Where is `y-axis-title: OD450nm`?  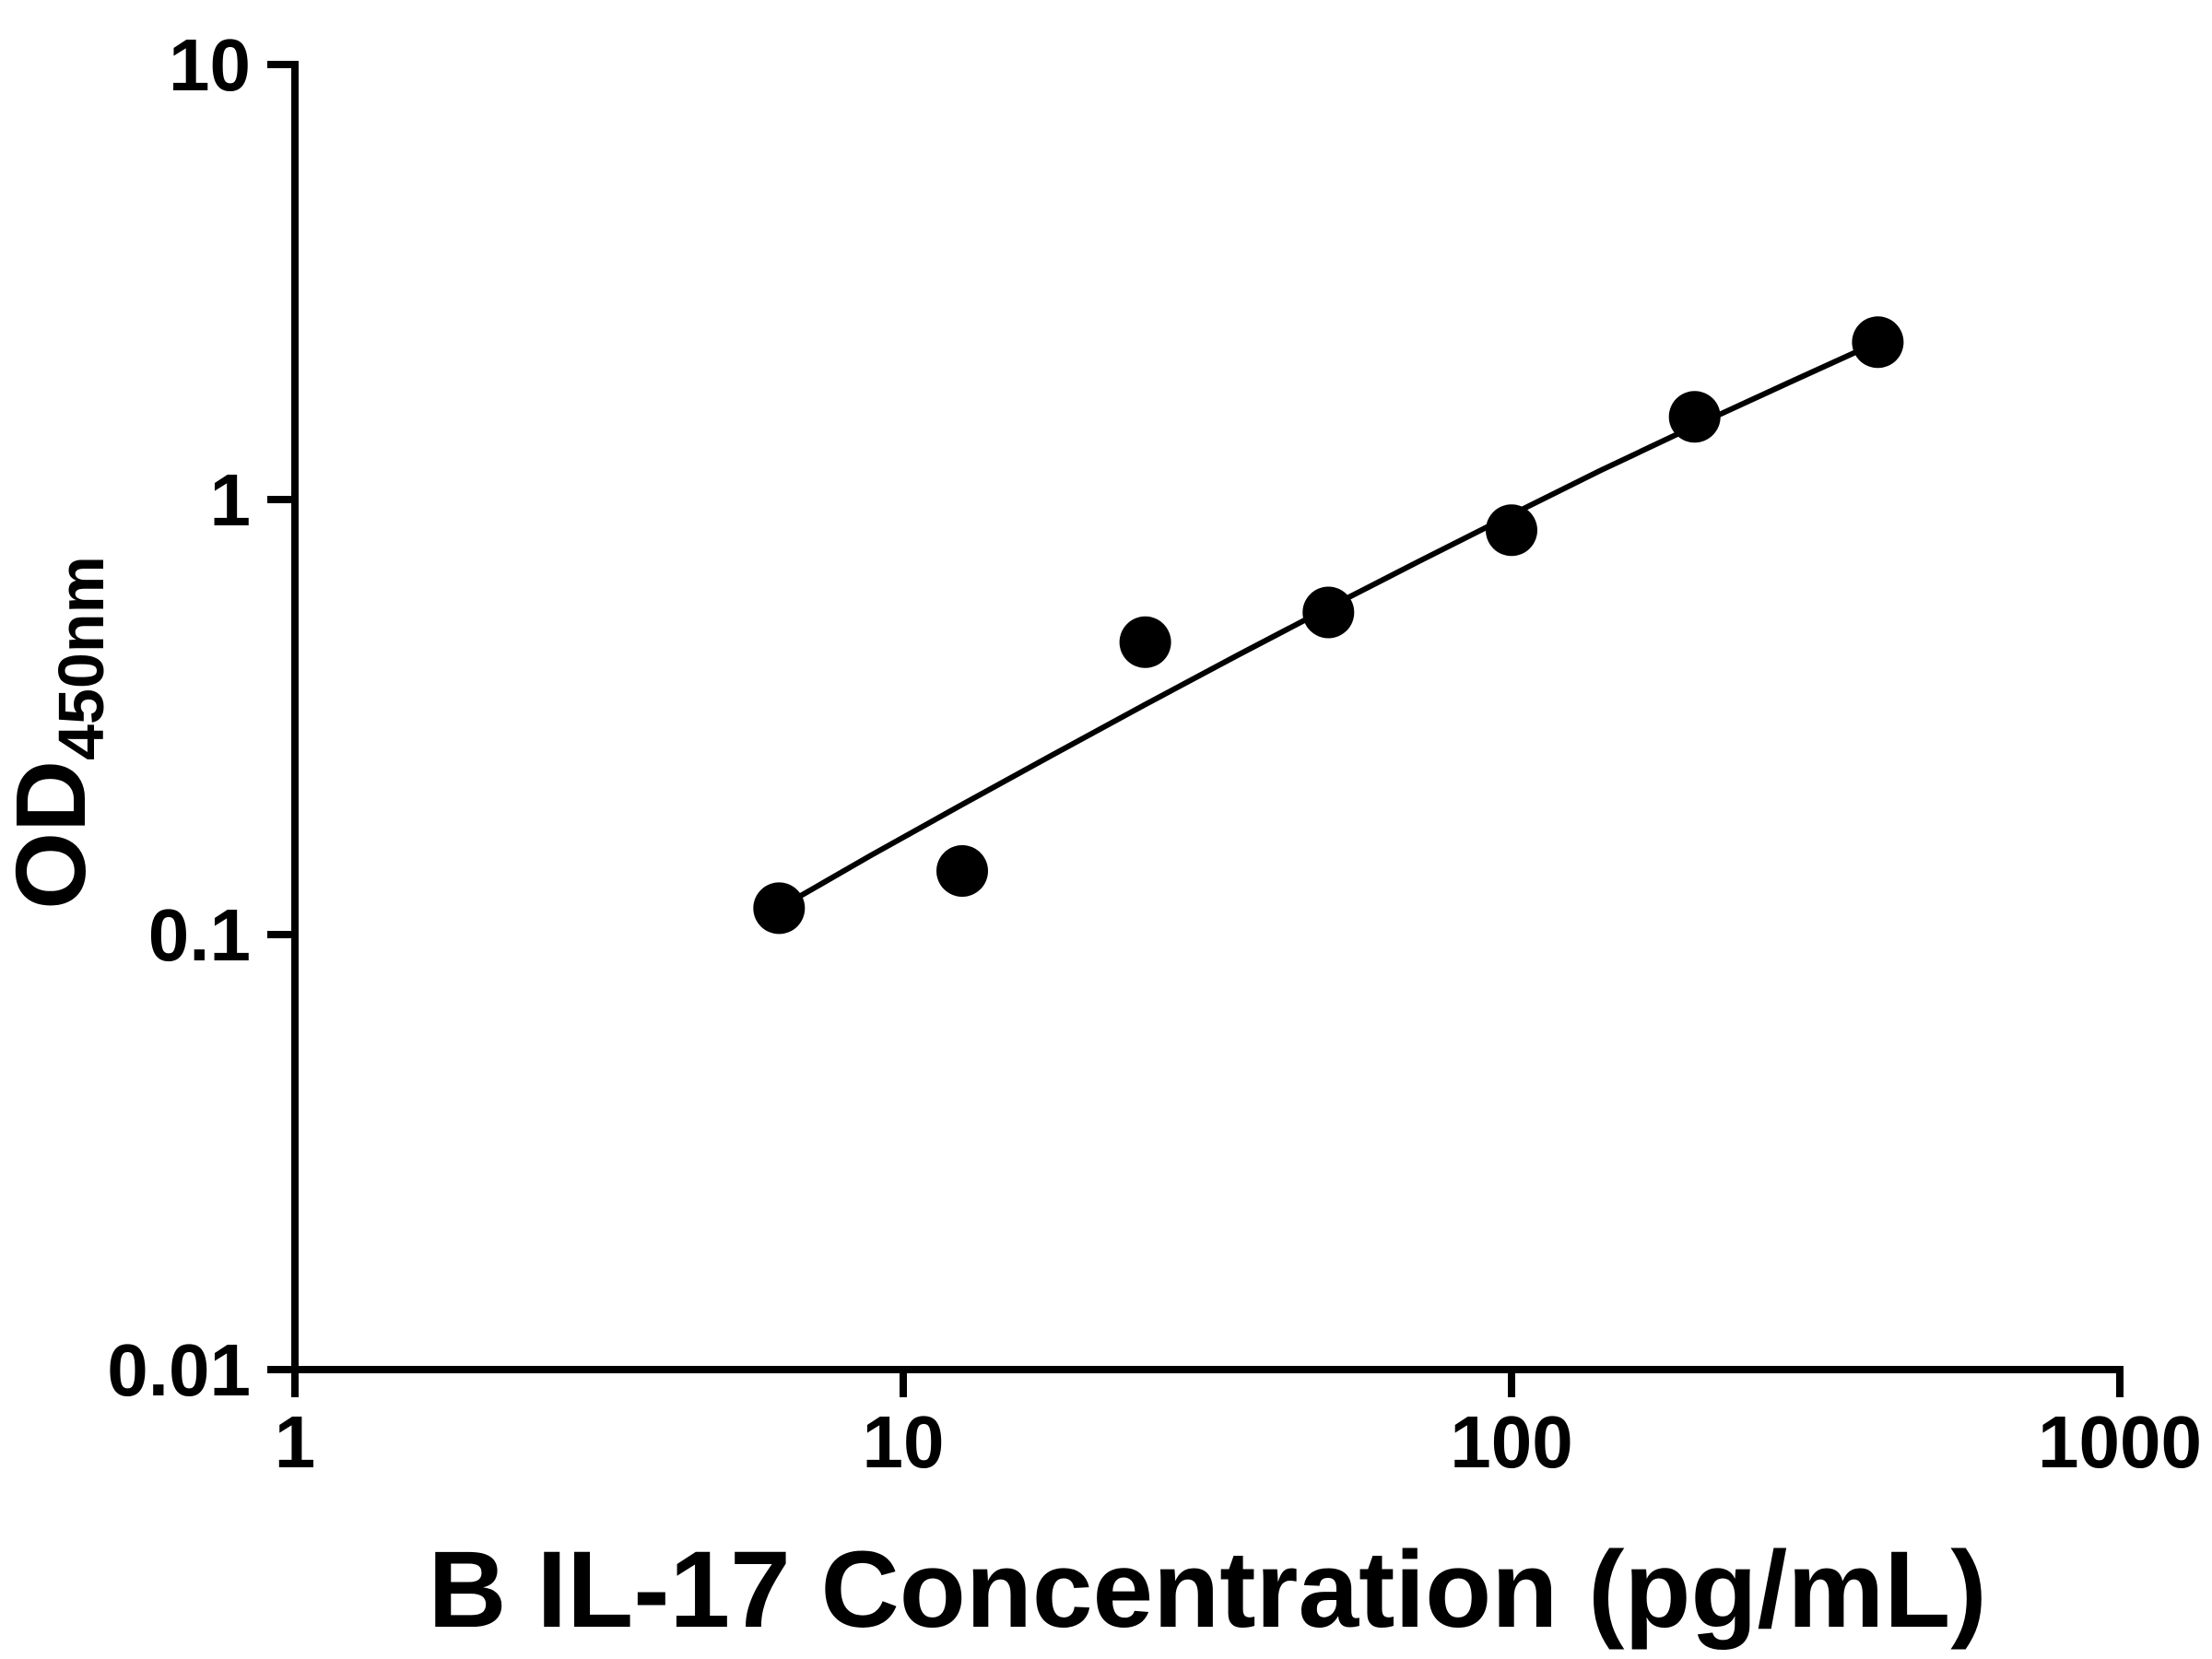
y-axis-title: OD450nm is located at coordinates (58, 733).